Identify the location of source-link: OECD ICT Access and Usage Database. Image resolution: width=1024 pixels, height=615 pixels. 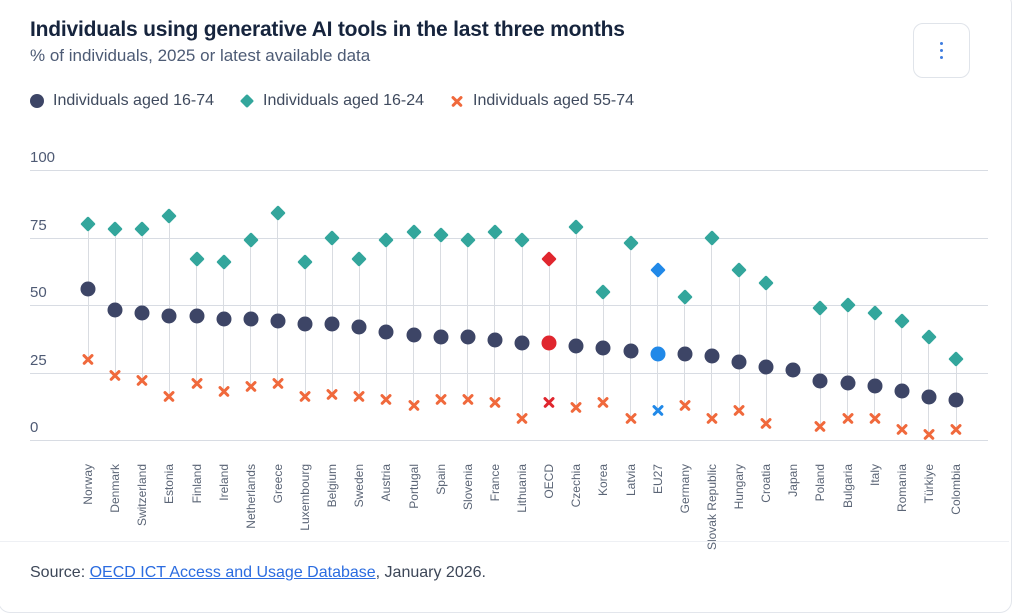
(232, 572).